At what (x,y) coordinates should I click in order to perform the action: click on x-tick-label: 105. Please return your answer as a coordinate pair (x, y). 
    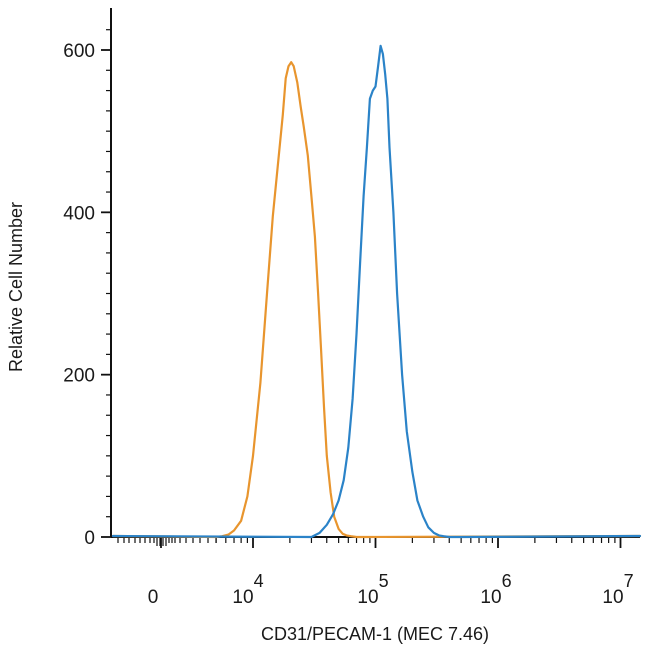
    Looking at the image, I should click on (372, 589).